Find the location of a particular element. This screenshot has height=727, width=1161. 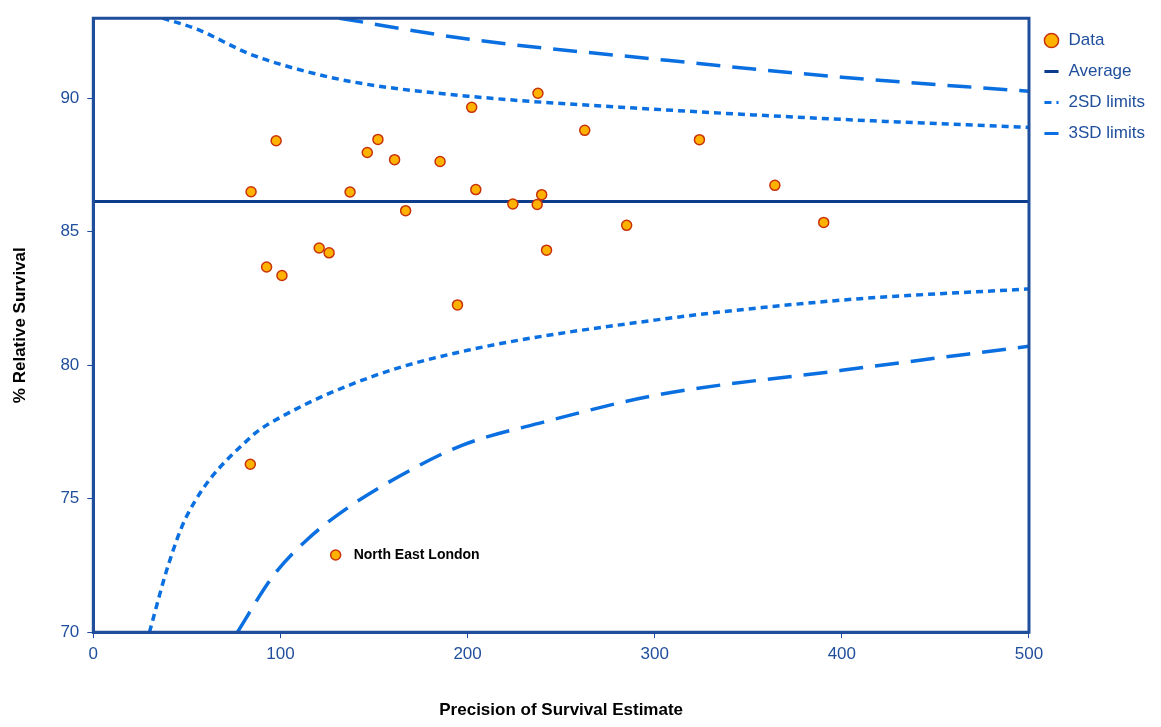

x-tick-label: 300 is located at coordinates (654, 654).